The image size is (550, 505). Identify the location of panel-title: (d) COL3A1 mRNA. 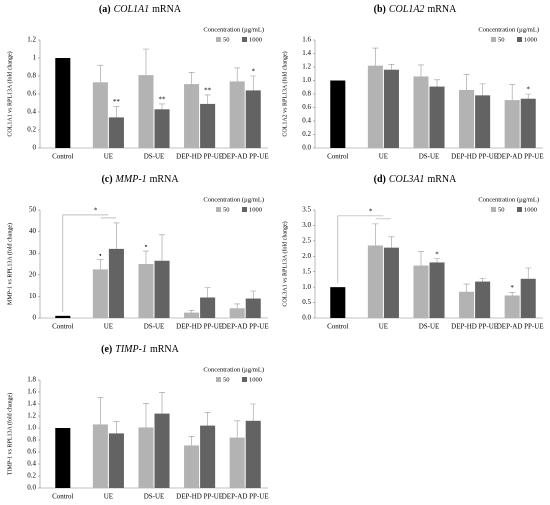
(415, 179).